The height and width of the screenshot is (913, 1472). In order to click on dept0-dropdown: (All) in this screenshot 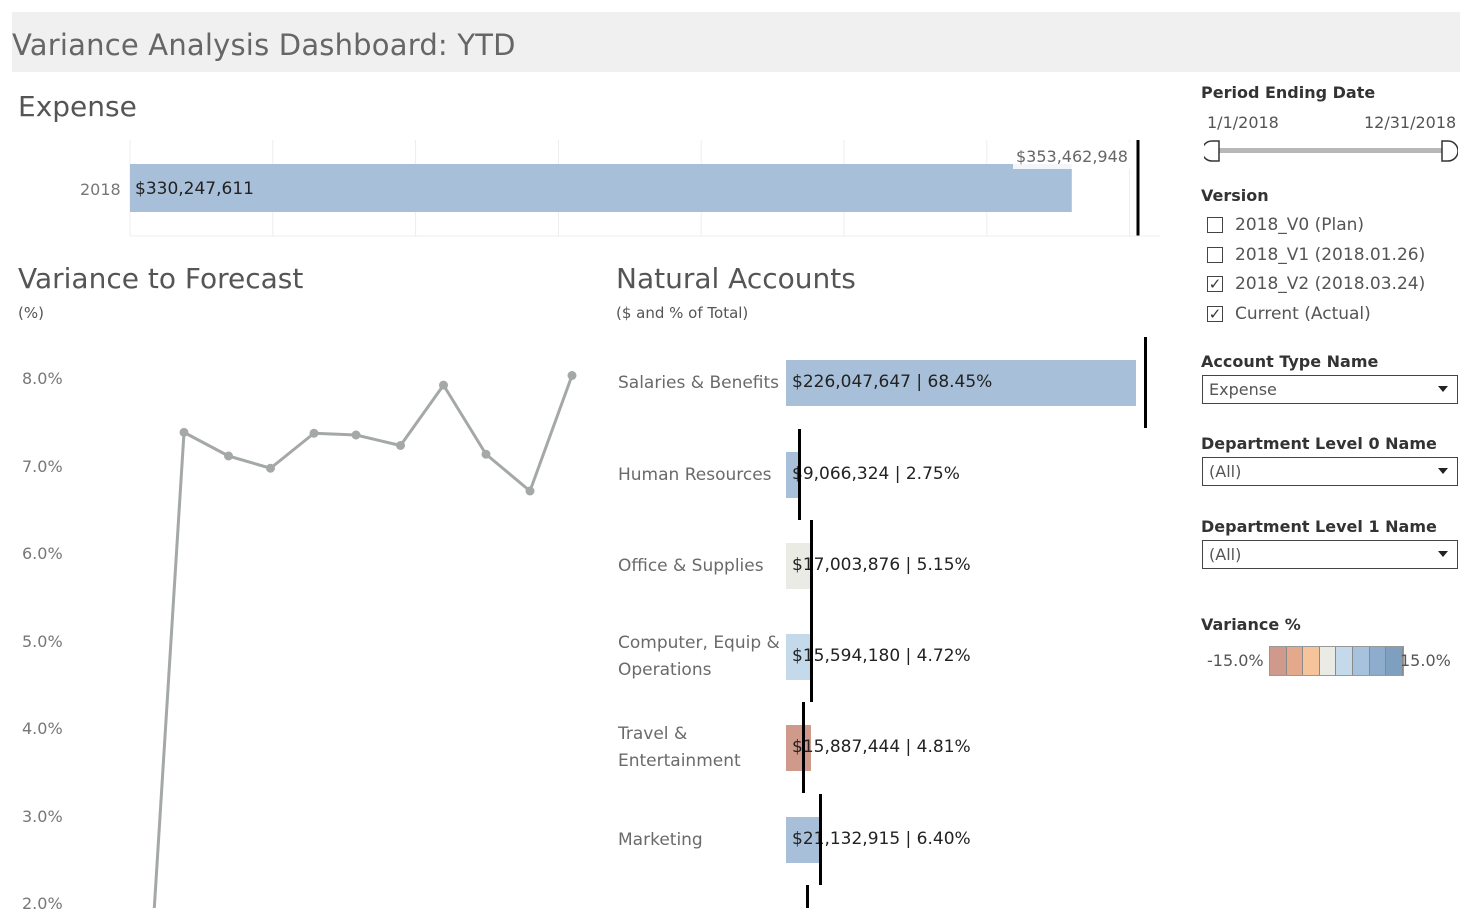, I will do `click(1330, 471)`.